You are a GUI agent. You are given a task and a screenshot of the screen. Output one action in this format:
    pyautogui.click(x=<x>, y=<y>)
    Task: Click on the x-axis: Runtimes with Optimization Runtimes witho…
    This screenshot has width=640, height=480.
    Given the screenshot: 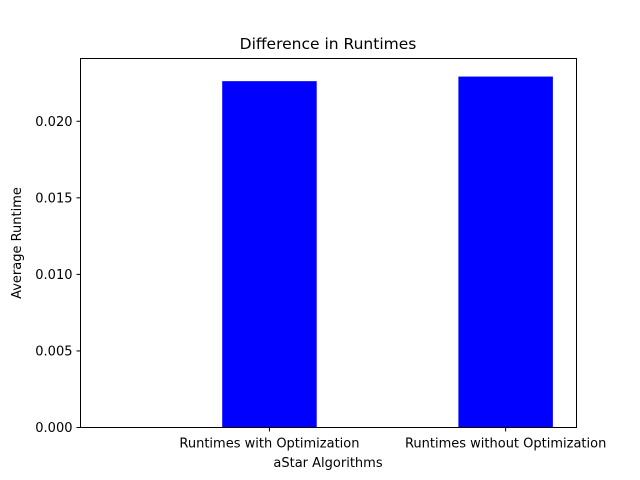 What is the action you would take?
    pyautogui.click(x=392, y=439)
    